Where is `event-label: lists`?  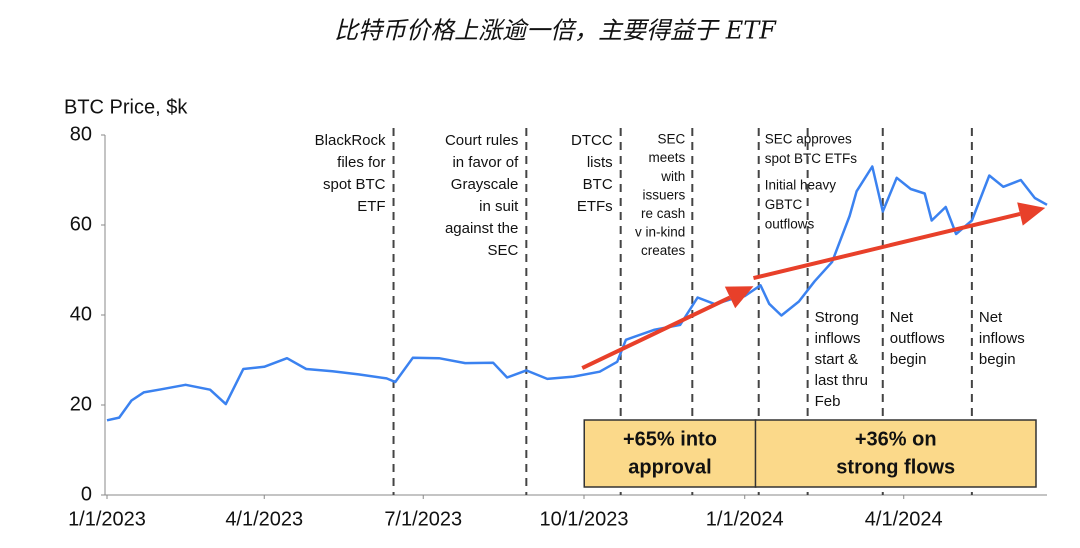 event-label: lists is located at coordinates (600, 162).